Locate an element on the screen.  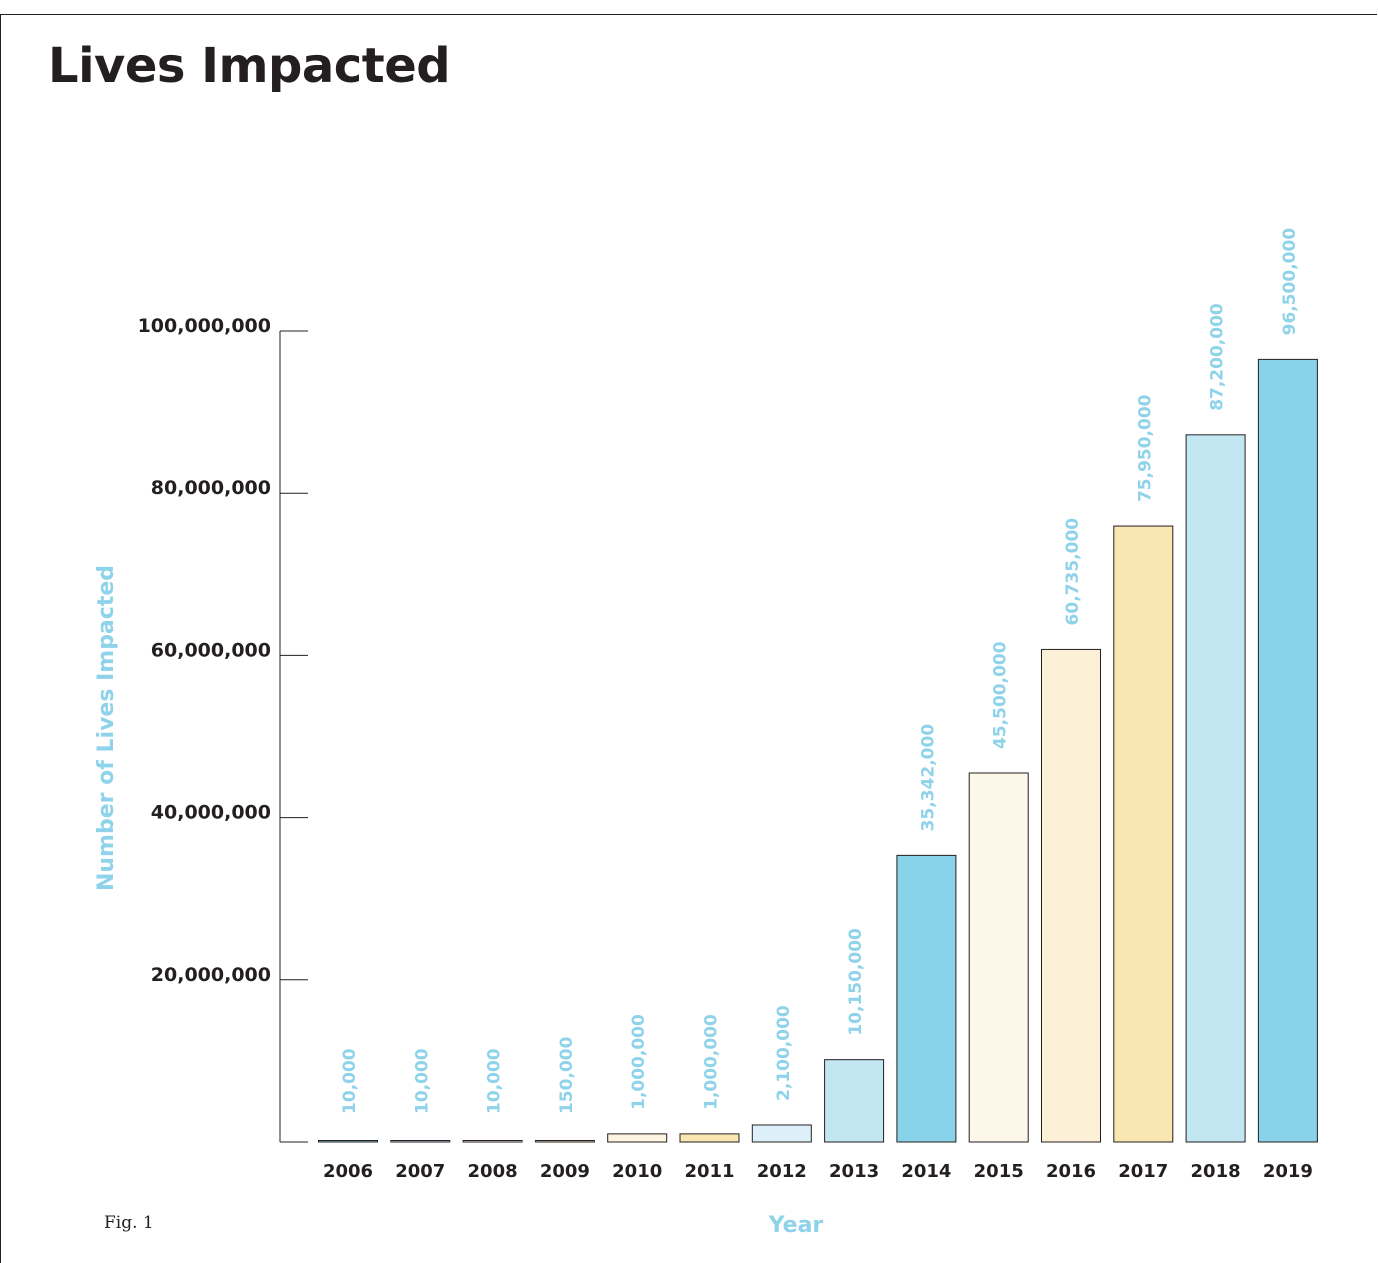
y-axis-title: Number of Lives Impacted is located at coordinates (106, 728).